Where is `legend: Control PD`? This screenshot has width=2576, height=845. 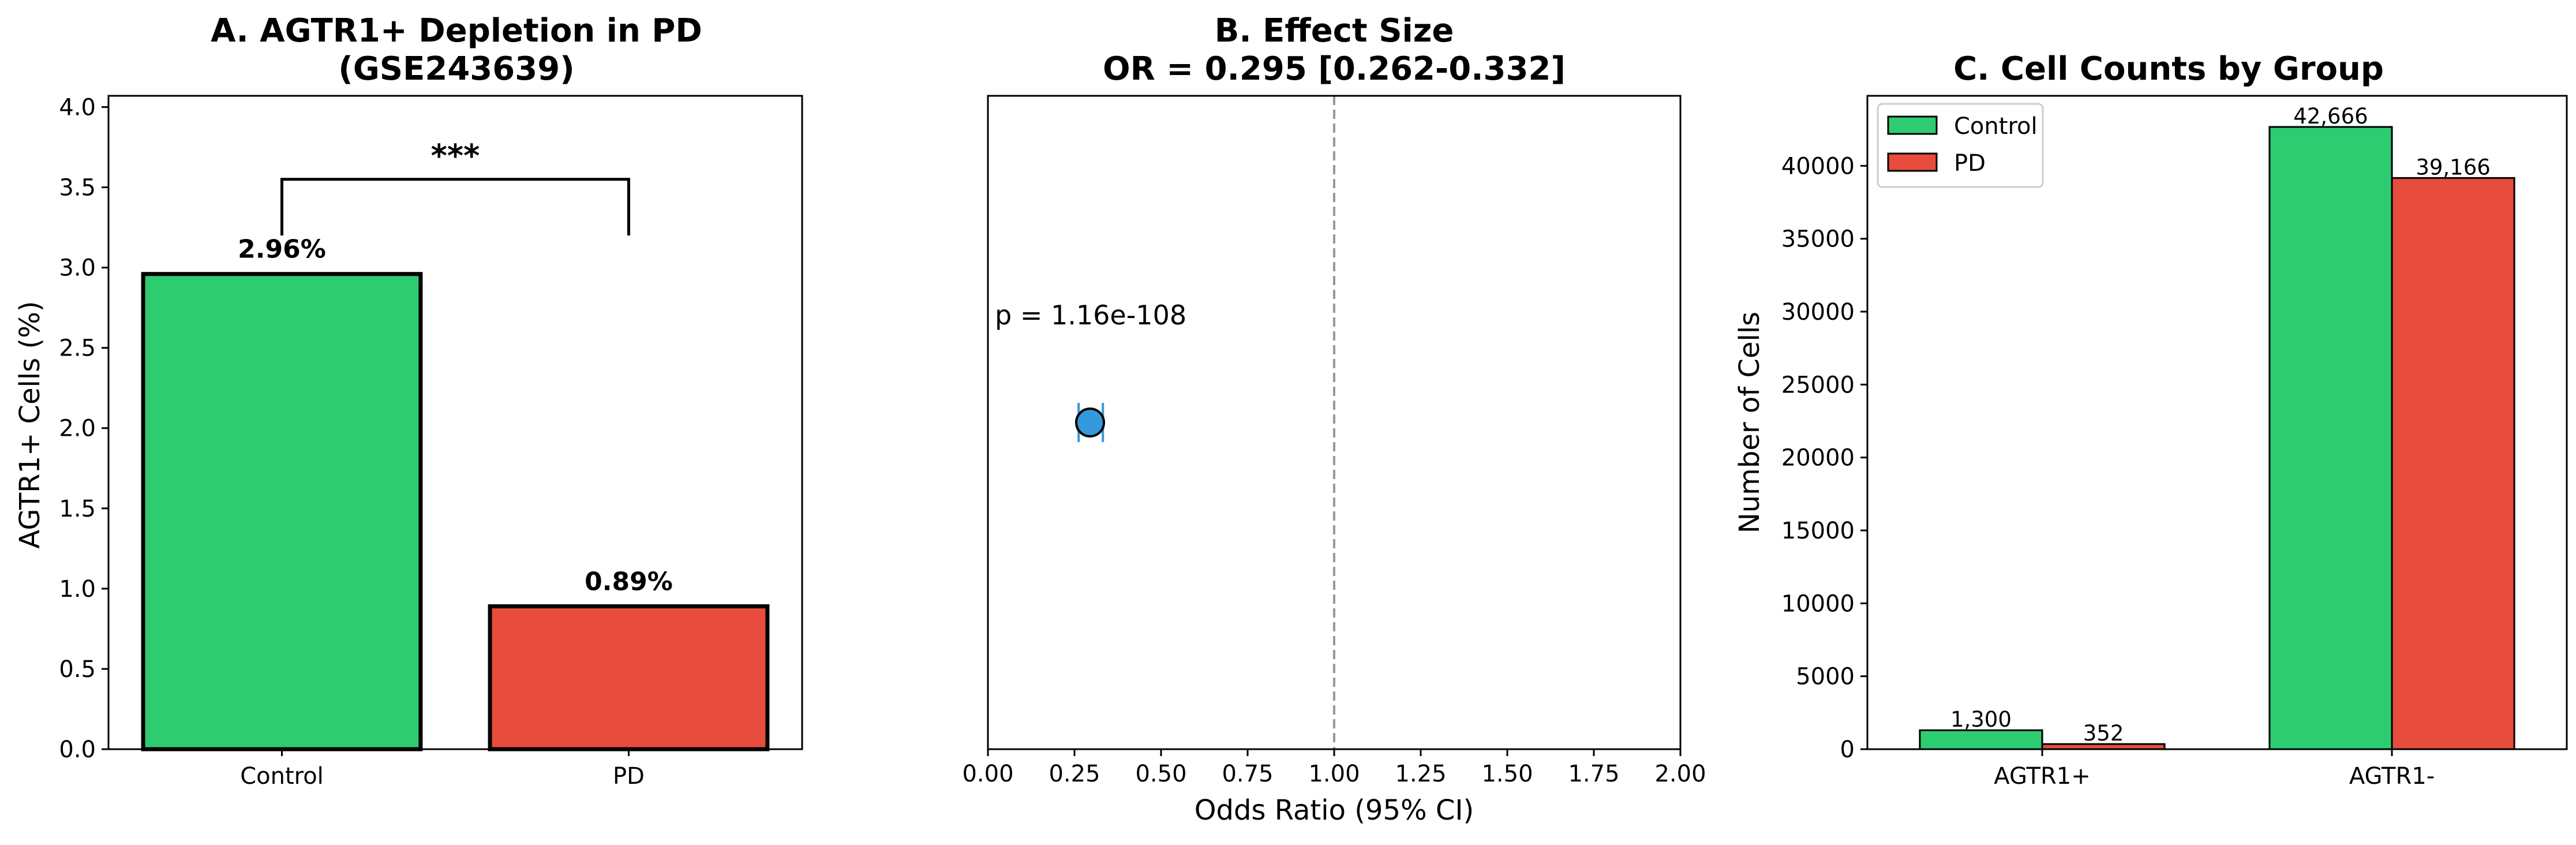
legend: Control PD is located at coordinates (1961, 145).